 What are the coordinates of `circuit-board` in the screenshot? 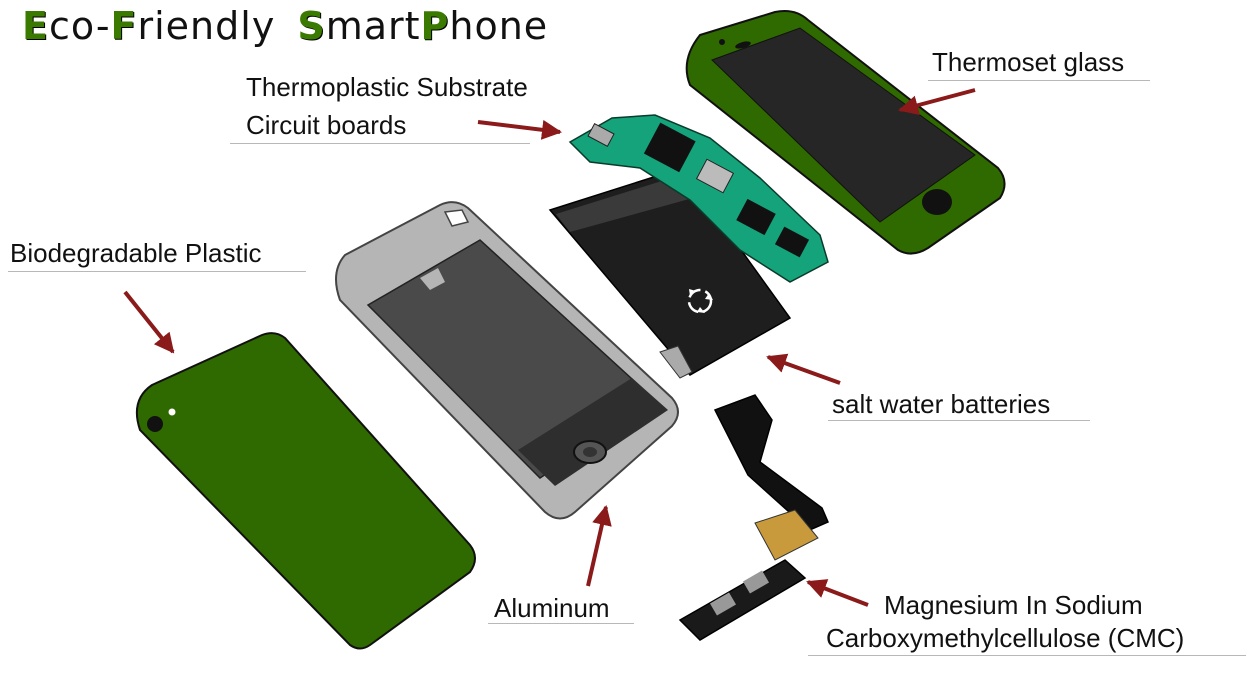 It's located at (698, 198).